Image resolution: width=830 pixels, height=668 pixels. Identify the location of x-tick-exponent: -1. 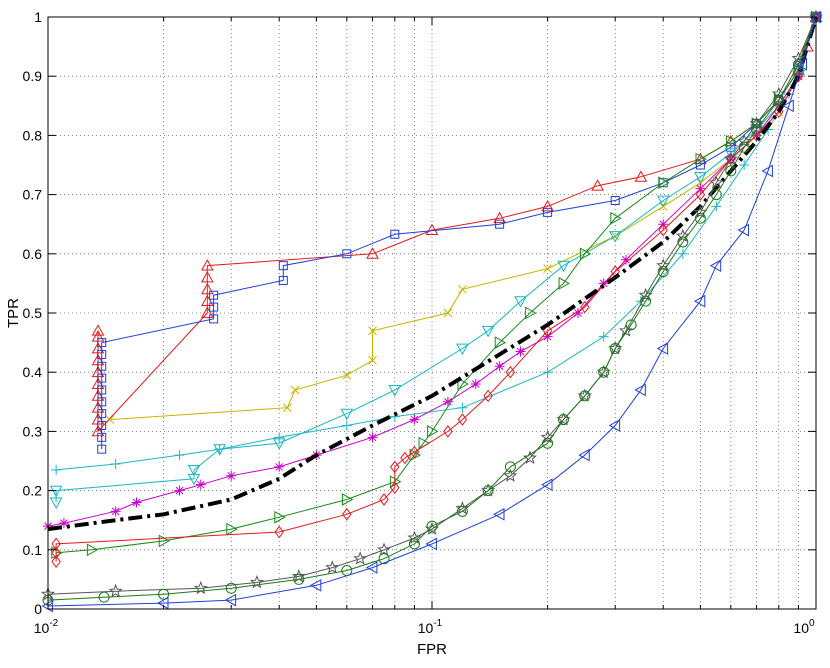
(437, 623).